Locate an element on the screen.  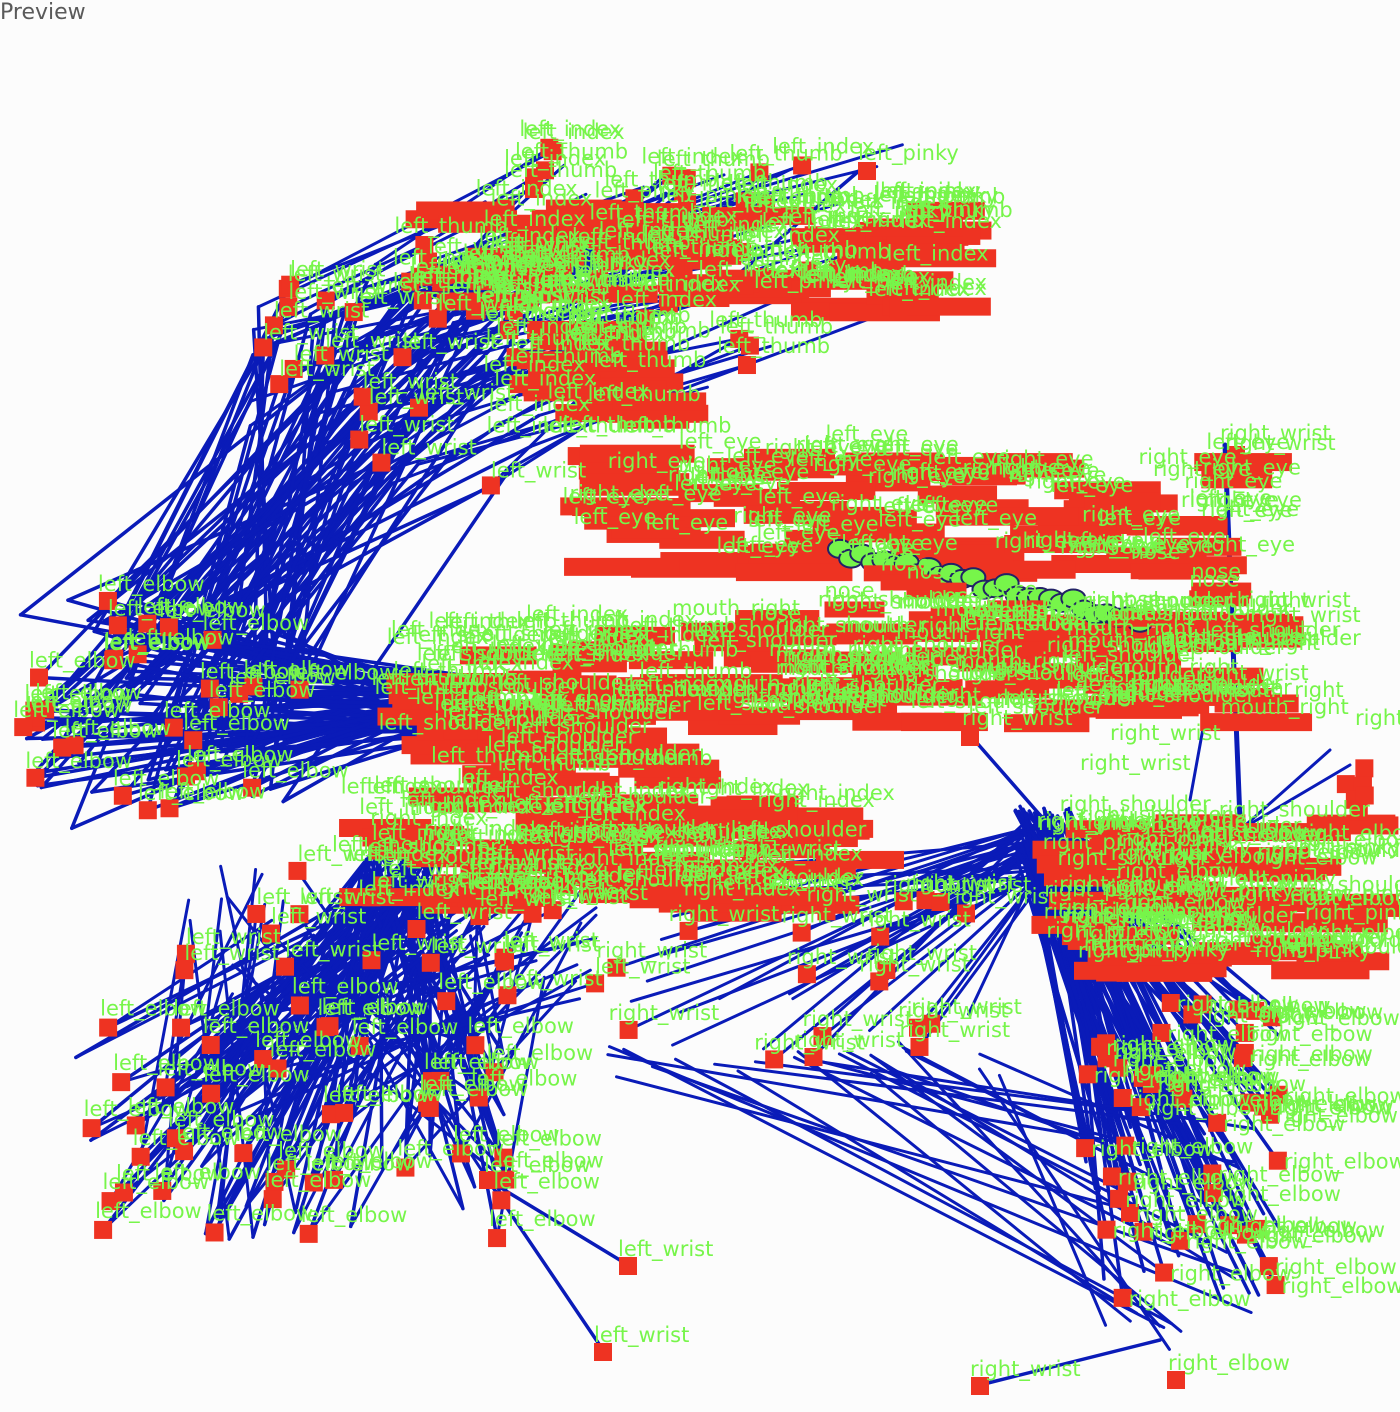
joint-label: left_pinky is located at coordinates (908, 153).